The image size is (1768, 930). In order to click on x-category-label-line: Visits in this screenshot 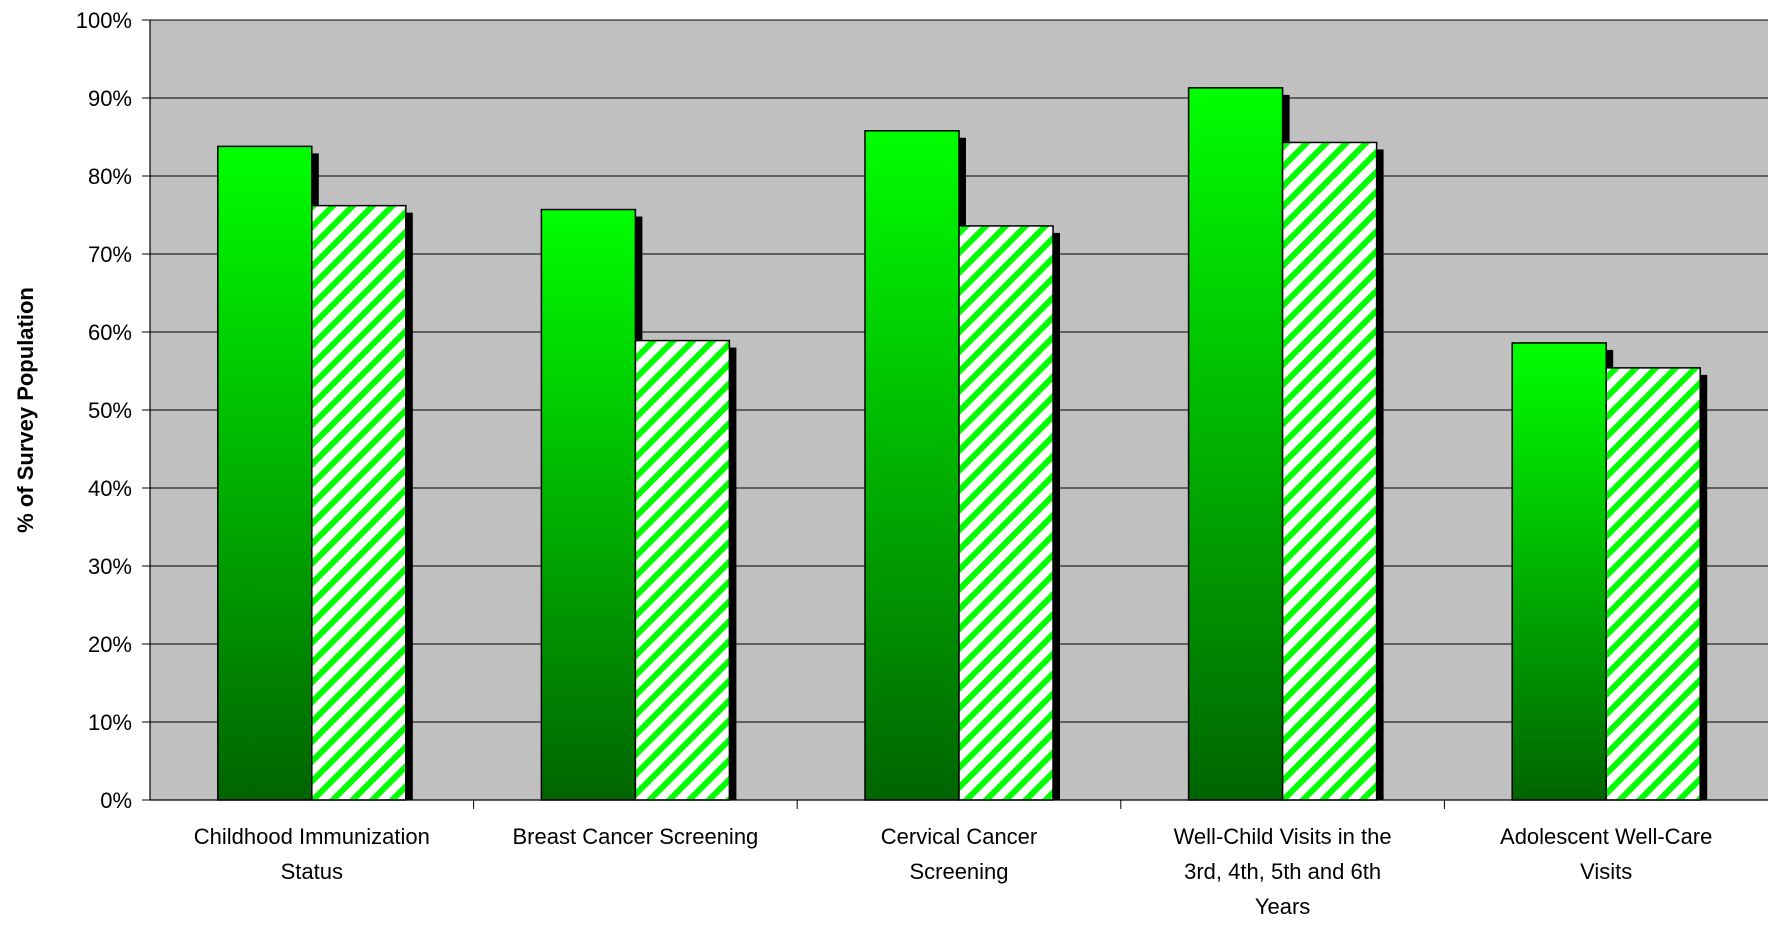, I will do `click(1606, 871)`.